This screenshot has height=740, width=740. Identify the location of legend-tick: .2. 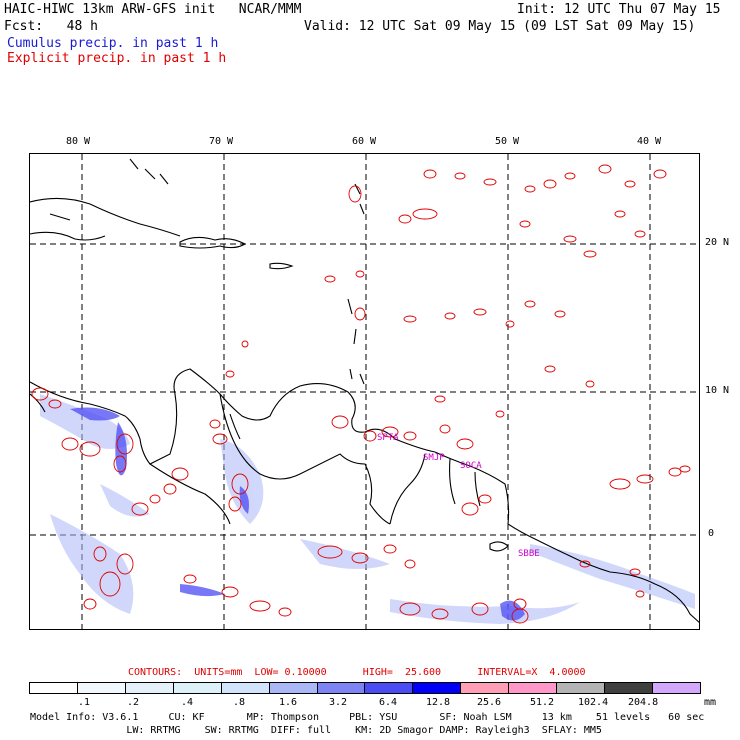
(133, 702).